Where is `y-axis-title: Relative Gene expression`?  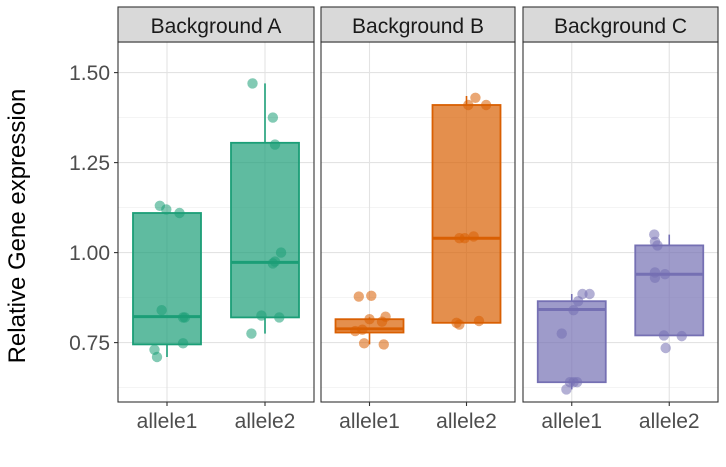
y-axis-title: Relative Gene expression is located at coordinates (17, 226).